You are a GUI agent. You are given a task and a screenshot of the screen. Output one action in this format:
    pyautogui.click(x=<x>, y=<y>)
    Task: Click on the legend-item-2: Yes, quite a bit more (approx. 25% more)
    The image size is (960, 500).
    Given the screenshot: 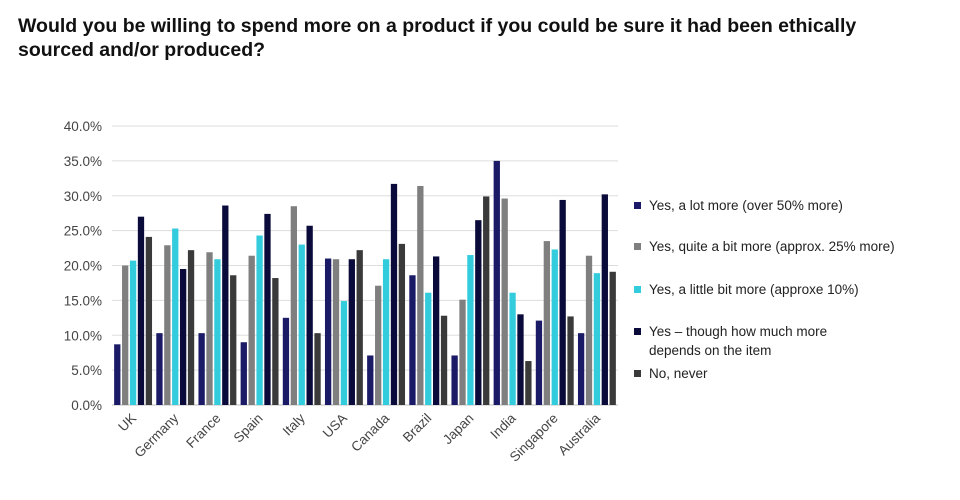 What is the action you would take?
    pyautogui.click(x=774, y=246)
    